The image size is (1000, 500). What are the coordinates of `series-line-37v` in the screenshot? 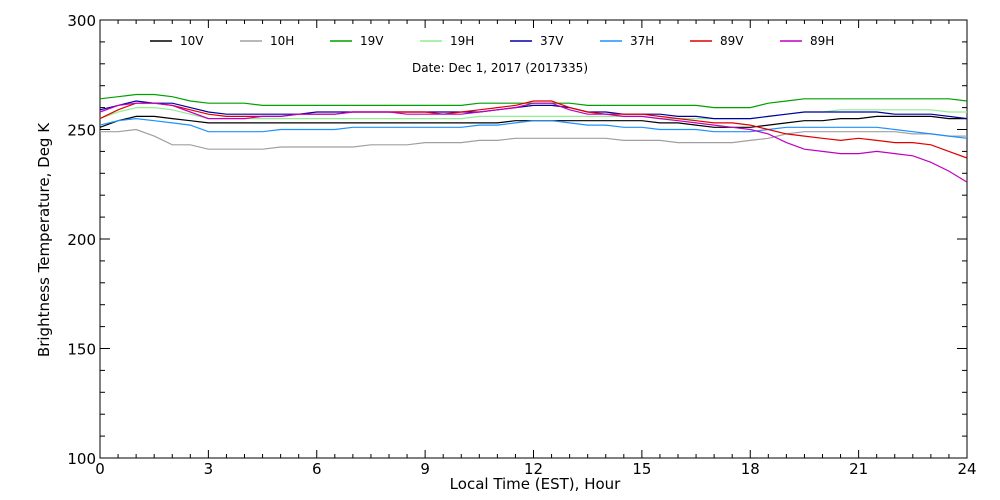 It's located at (533, 110).